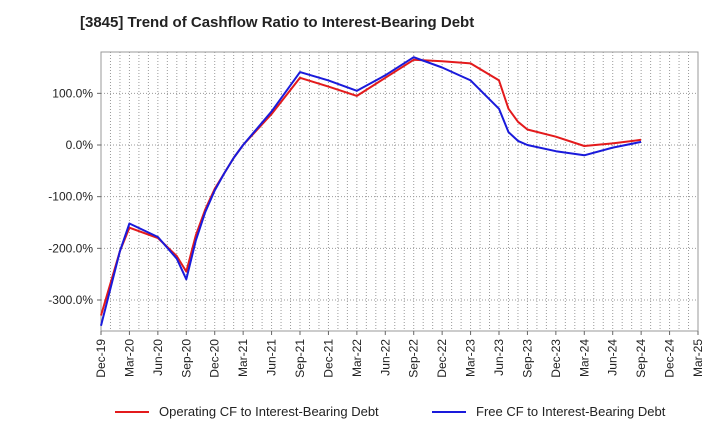 Image resolution: width=720 pixels, height=440 pixels. I want to click on x-tick-label: Jun-23, so click(499, 357).